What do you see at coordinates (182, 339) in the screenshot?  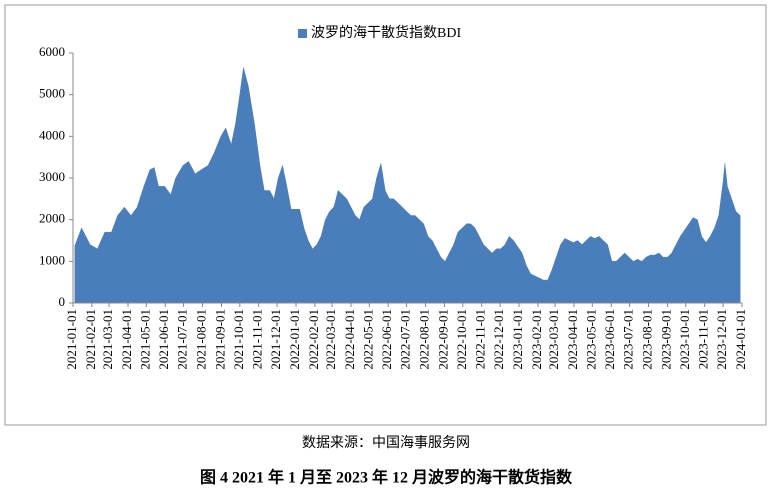 I see `x-tick-label: 2021-07-01` at bounding box center [182, 339].